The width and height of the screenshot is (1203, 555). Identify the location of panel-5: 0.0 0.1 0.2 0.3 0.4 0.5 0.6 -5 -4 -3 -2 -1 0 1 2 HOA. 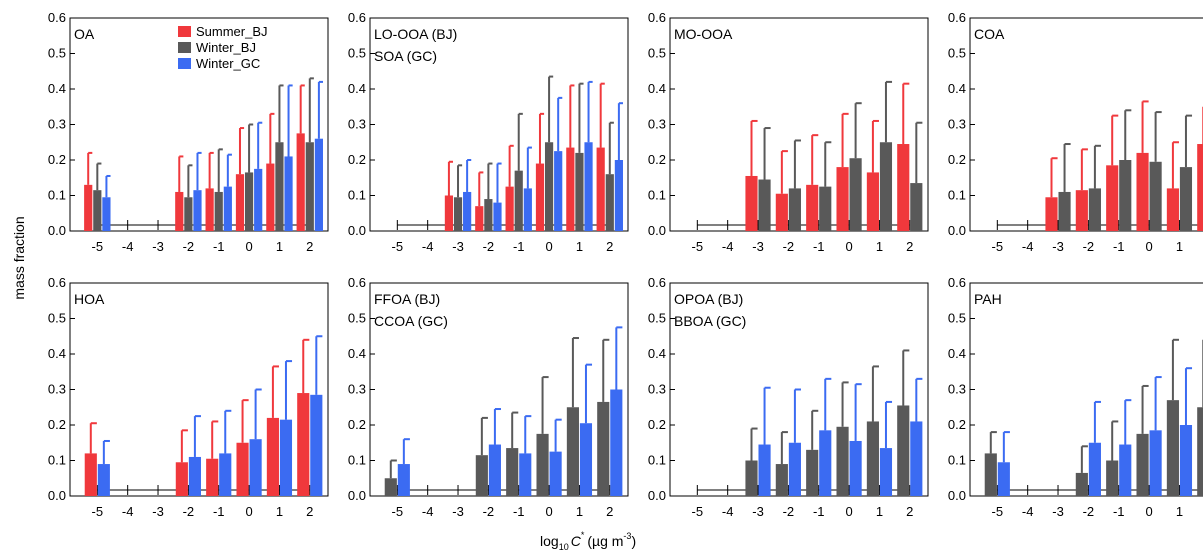
(188, 397).